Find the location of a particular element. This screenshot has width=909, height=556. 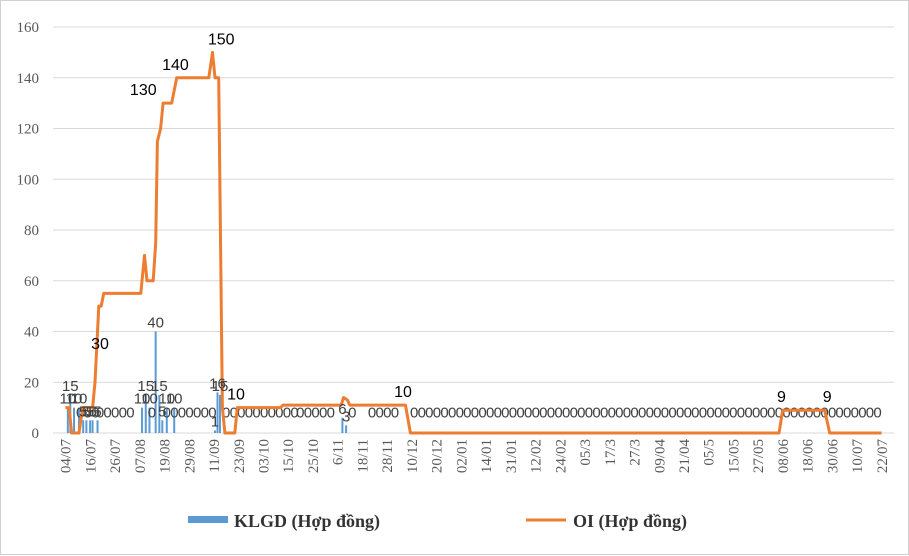

oi-data-label: 130 is located at coordinates (143, 90).